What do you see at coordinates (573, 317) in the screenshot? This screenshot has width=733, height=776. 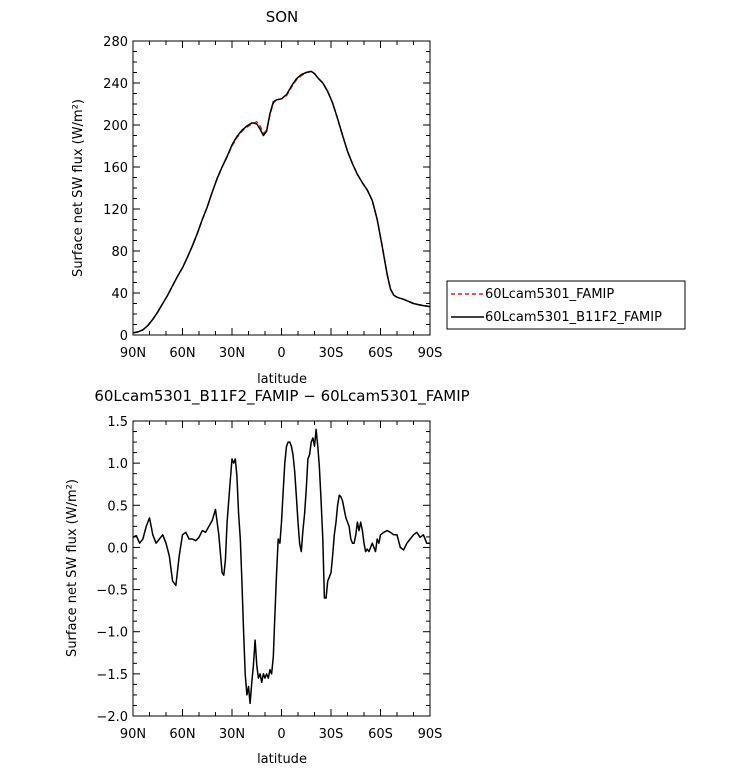 I see `legend-label-b11f2: 60Lcam5301_B11F2_FAMIP` at bounding box center [573, 317].